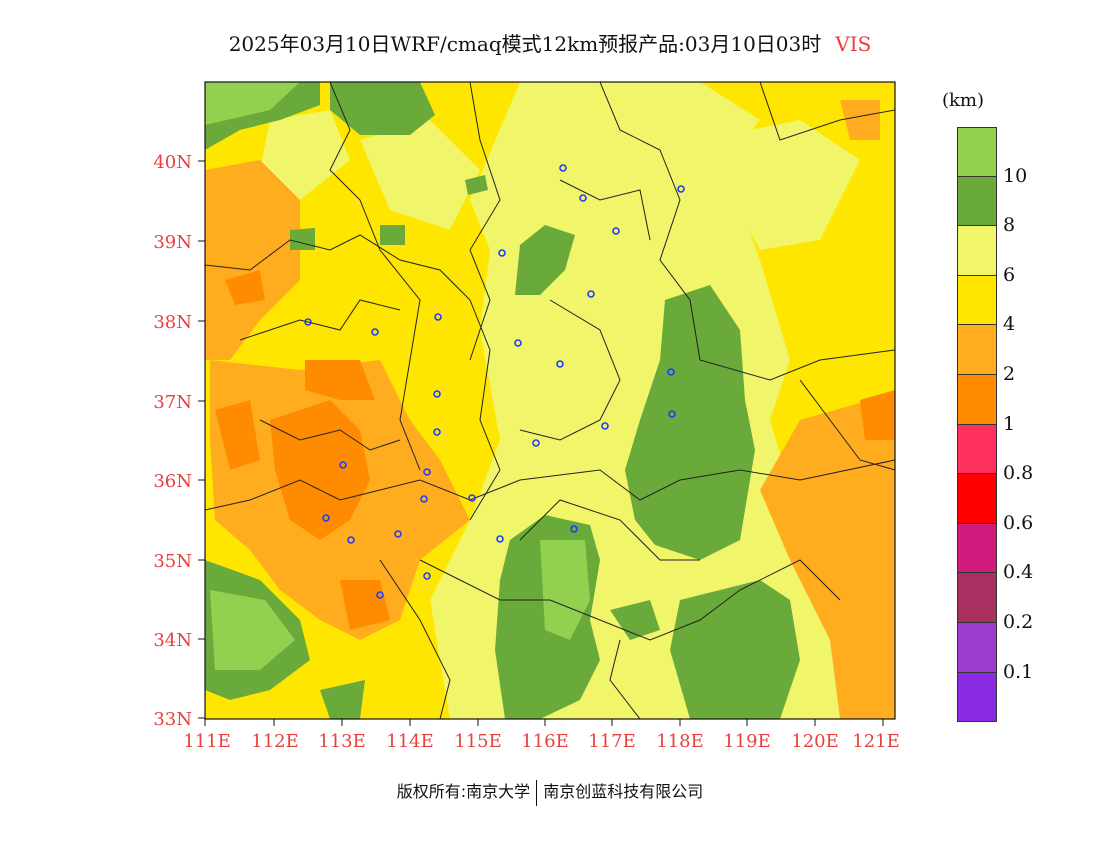 Image resolution: width=1100 pixels, height=850 pixels. Describe the element at coordinates (463, 791) in the screenshot. I see `copyright-owner: 版权所有:南京大学` at that location.